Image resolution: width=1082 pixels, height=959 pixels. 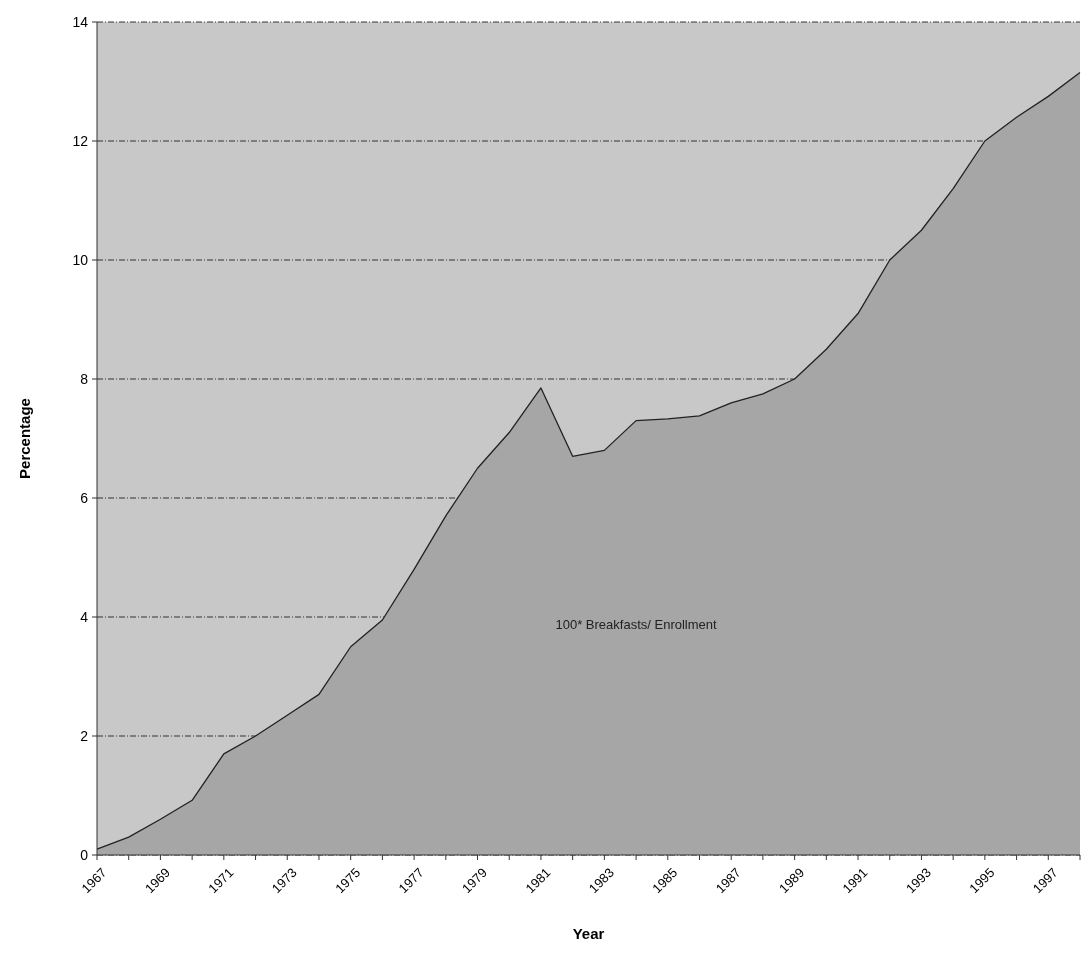 I want to click on y-axis-title: Percentage, so click(x=24, y=438).